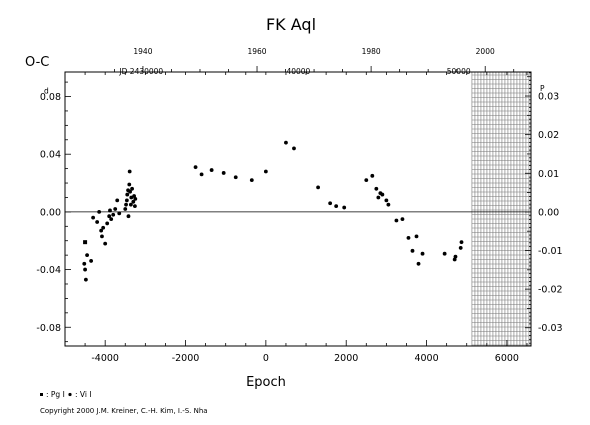  What do you see at coordinates (371, 51) in the screenshot?
I see `year-tick-label: 1980` at bounding box center [371, 51].